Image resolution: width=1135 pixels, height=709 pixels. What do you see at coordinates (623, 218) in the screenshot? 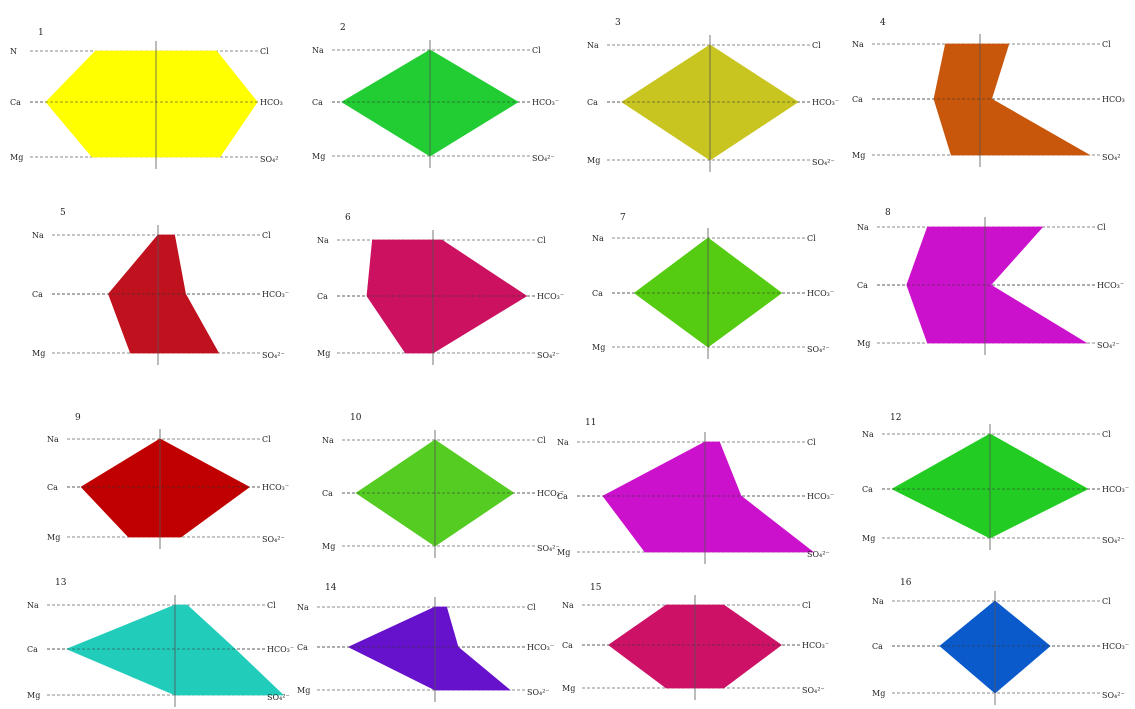
I see `panel-number: 7` at bounding box center [623, 218].